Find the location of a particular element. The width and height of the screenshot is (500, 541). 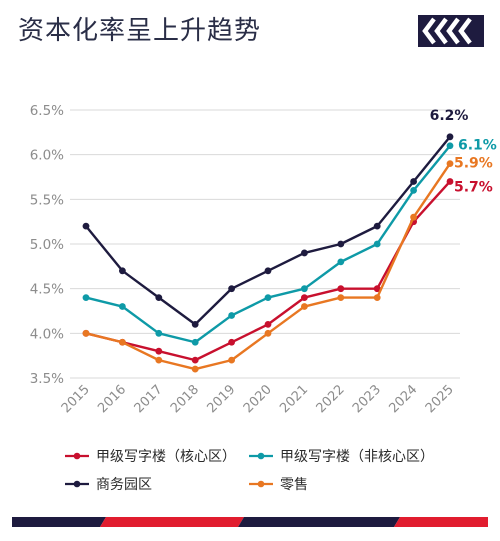

x-tick-label: 2020 is located at coordinates (258, 399).